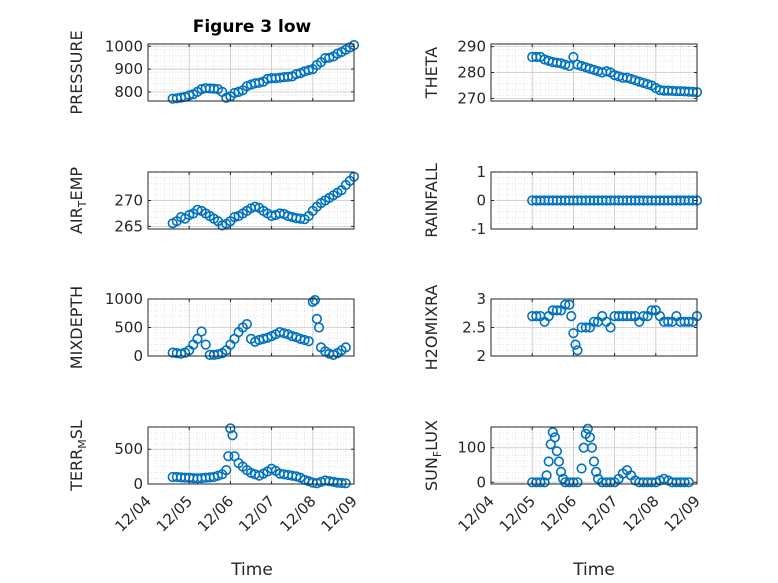  What do you see at coordinates (78, 200) in the screenshot?
I see `y-axis-label: AIRTEMP` at bounding box center [78, 200].